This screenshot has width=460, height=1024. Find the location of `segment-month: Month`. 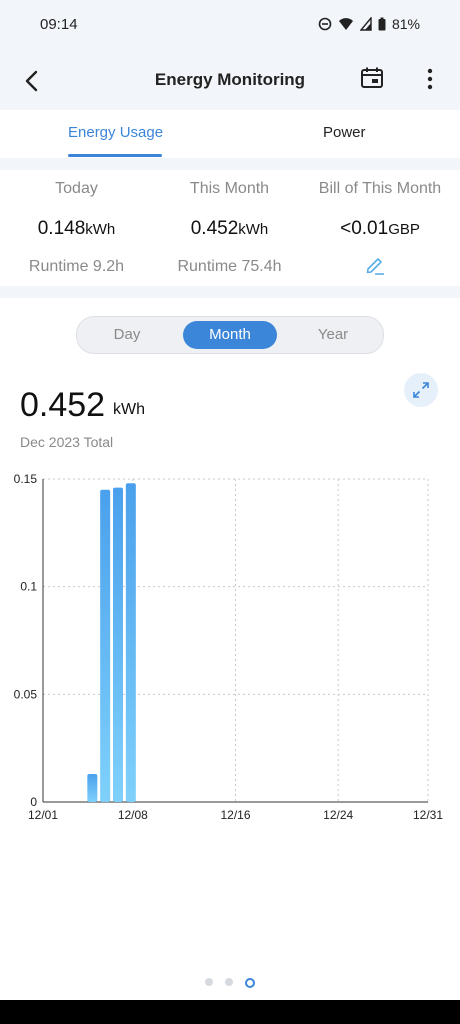

segment-month: Month is located at coordinates (230, 335).